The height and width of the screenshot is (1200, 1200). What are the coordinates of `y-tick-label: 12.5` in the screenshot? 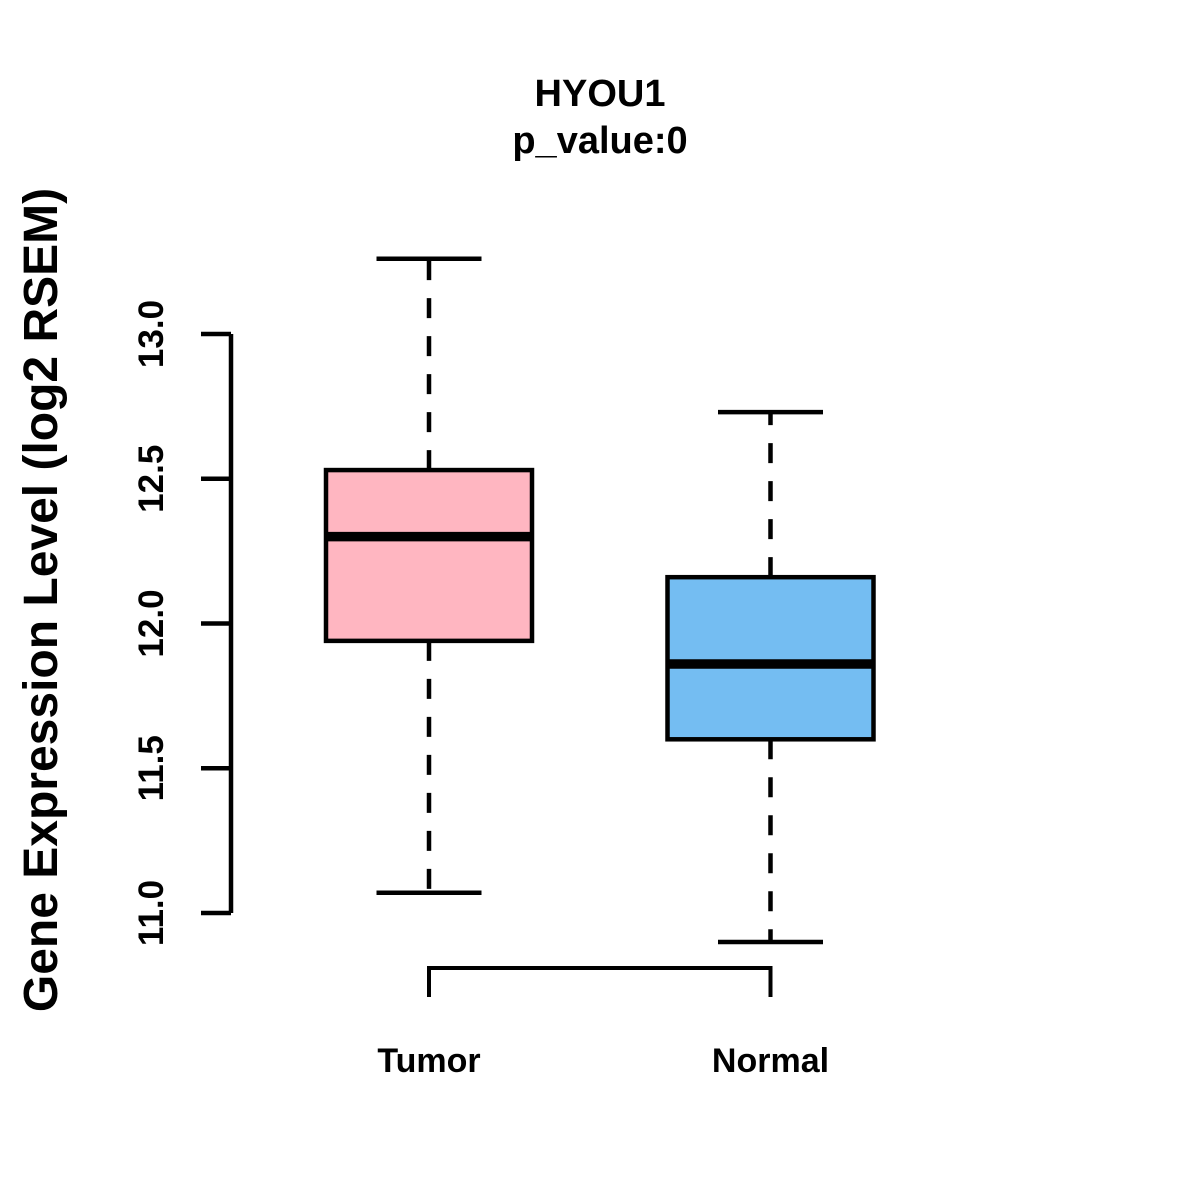 It's located at (151, 479).